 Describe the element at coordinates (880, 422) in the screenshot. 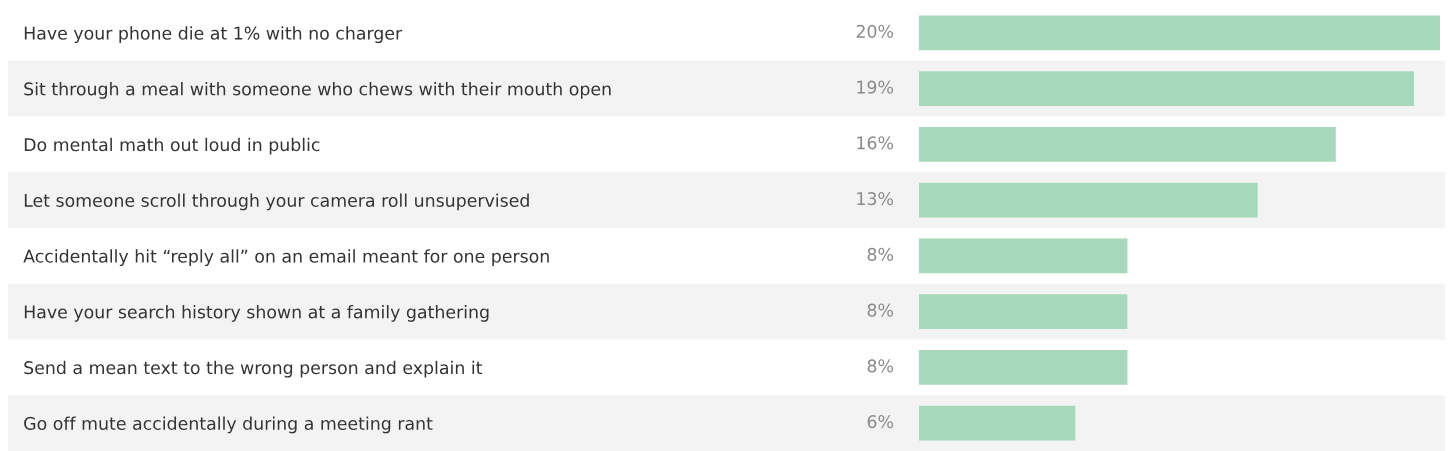

I see `data-label: 6%` at that location.